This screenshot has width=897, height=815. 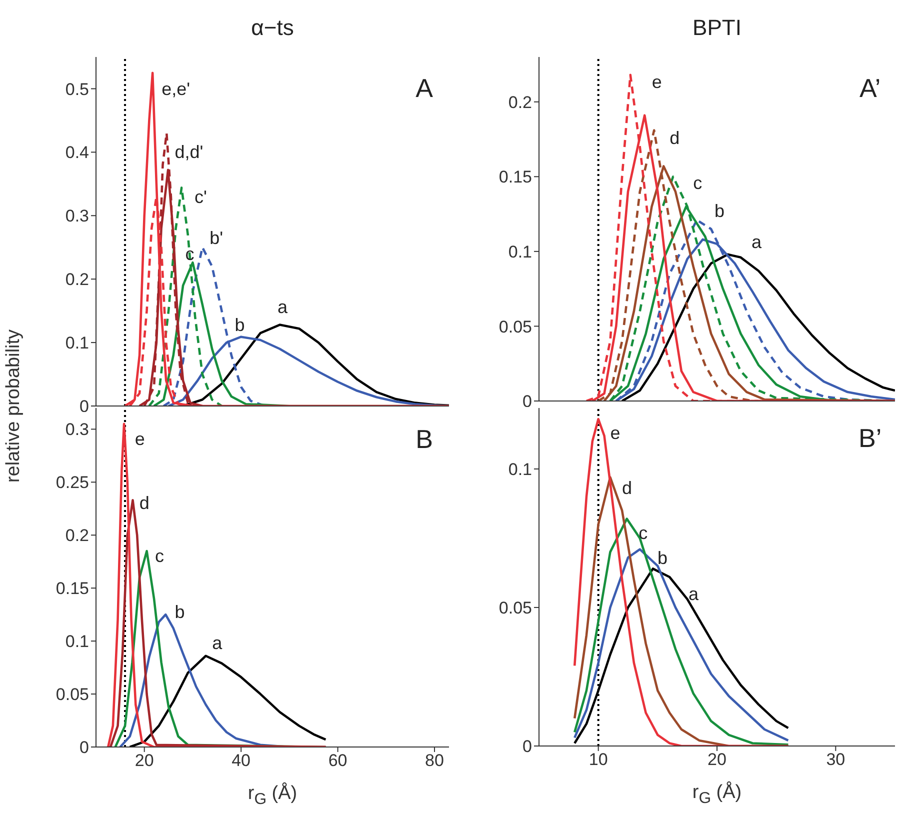 What do you see at coordinates (72, 482) in the screenshot?
I see `y-tick-label: 0.25` at bounding box center [72, 482].